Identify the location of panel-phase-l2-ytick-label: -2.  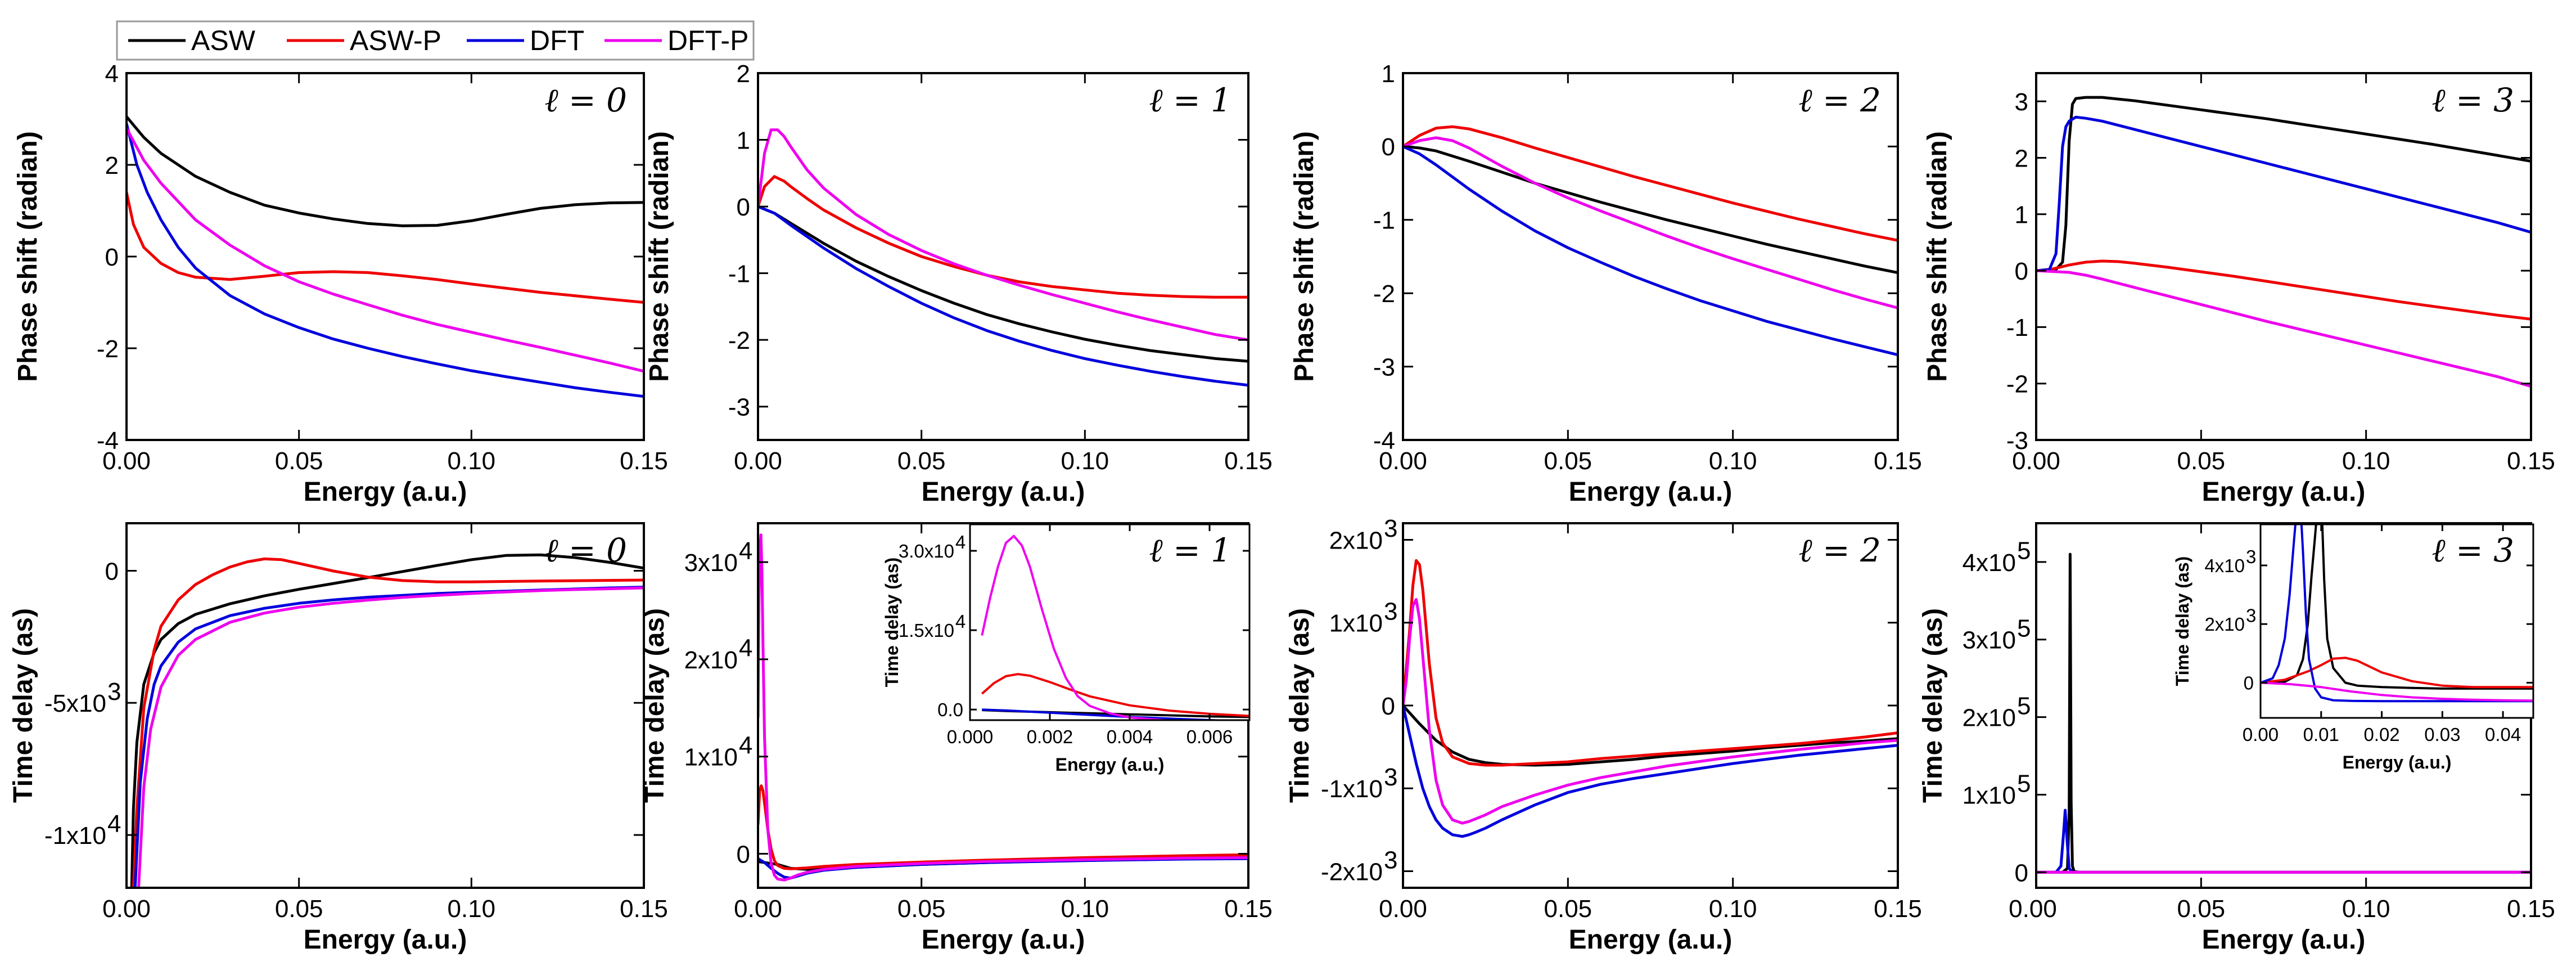
(1384, 294).